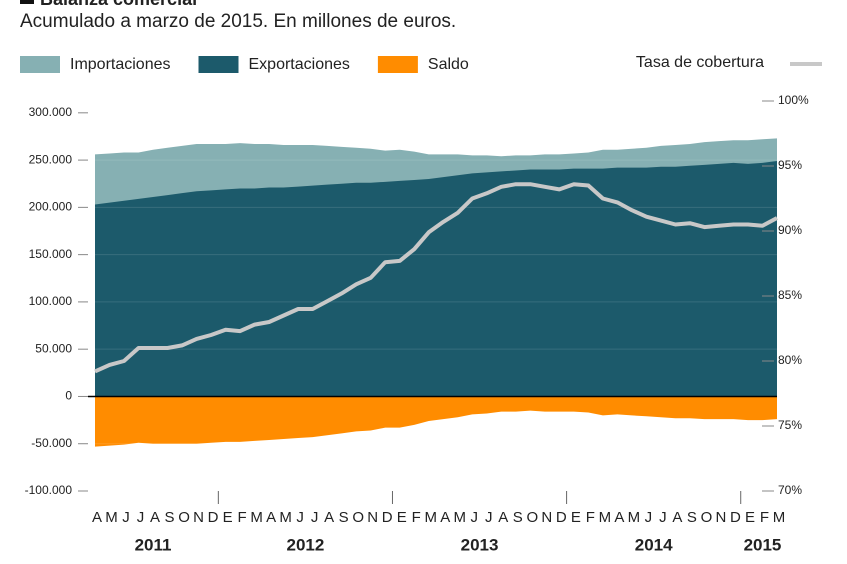 Image resolution: width=847 pixels, height=564 pixels. I want to click on year-label: 2014, so click(654, 544).